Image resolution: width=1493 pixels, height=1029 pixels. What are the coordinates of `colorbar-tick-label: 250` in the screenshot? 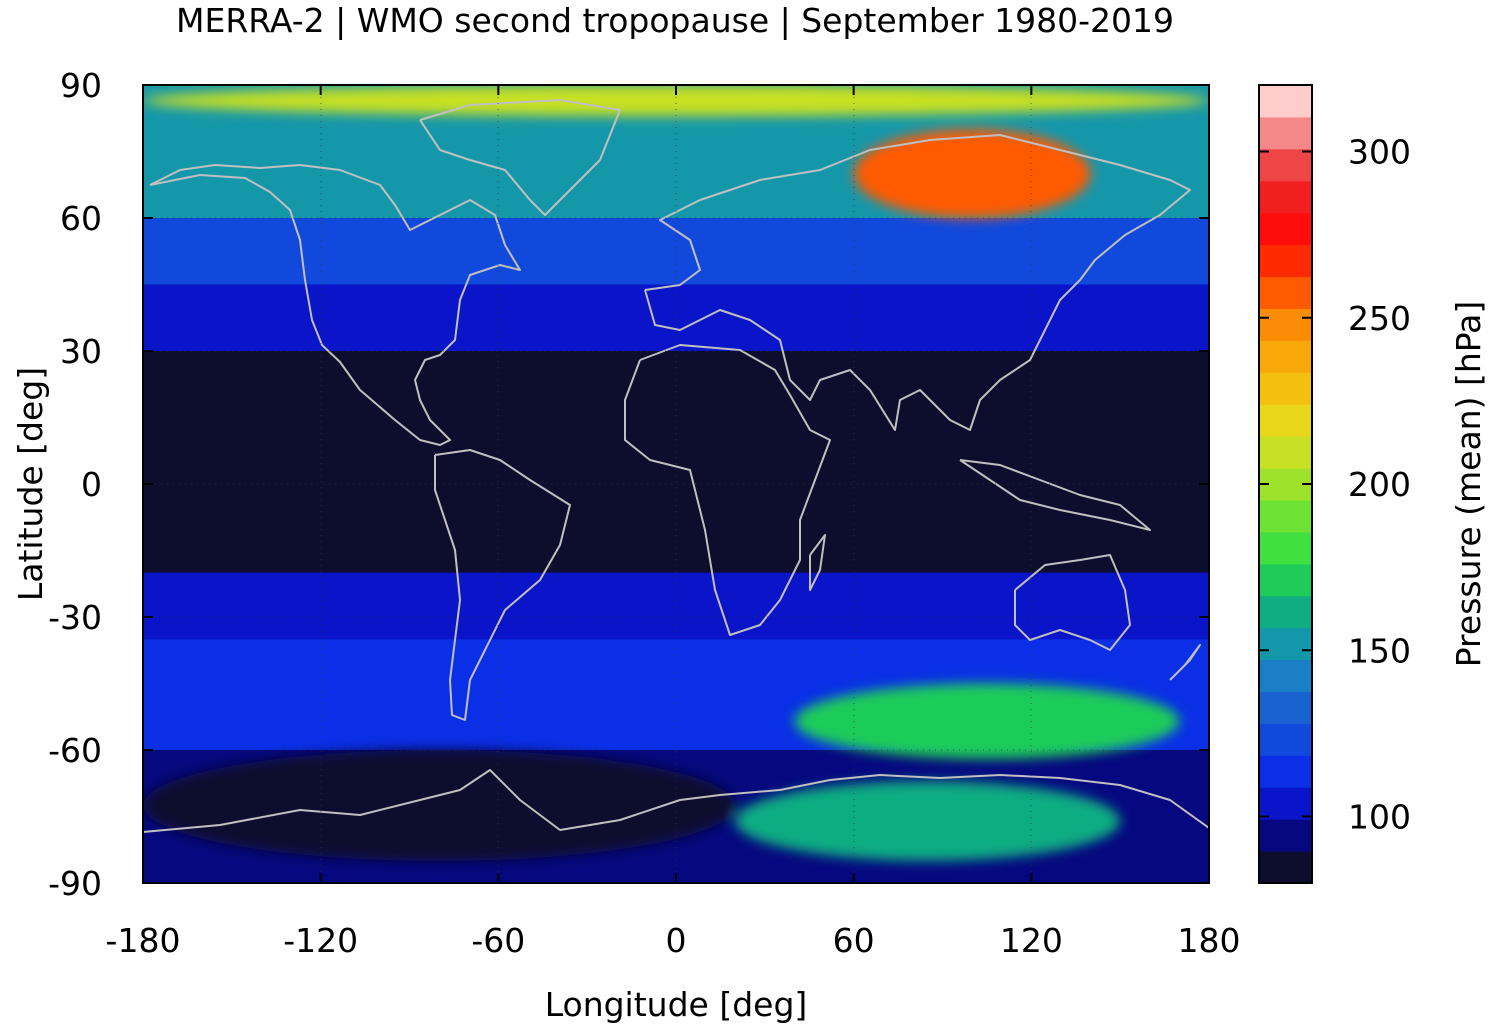 It's located at (1379, 318).